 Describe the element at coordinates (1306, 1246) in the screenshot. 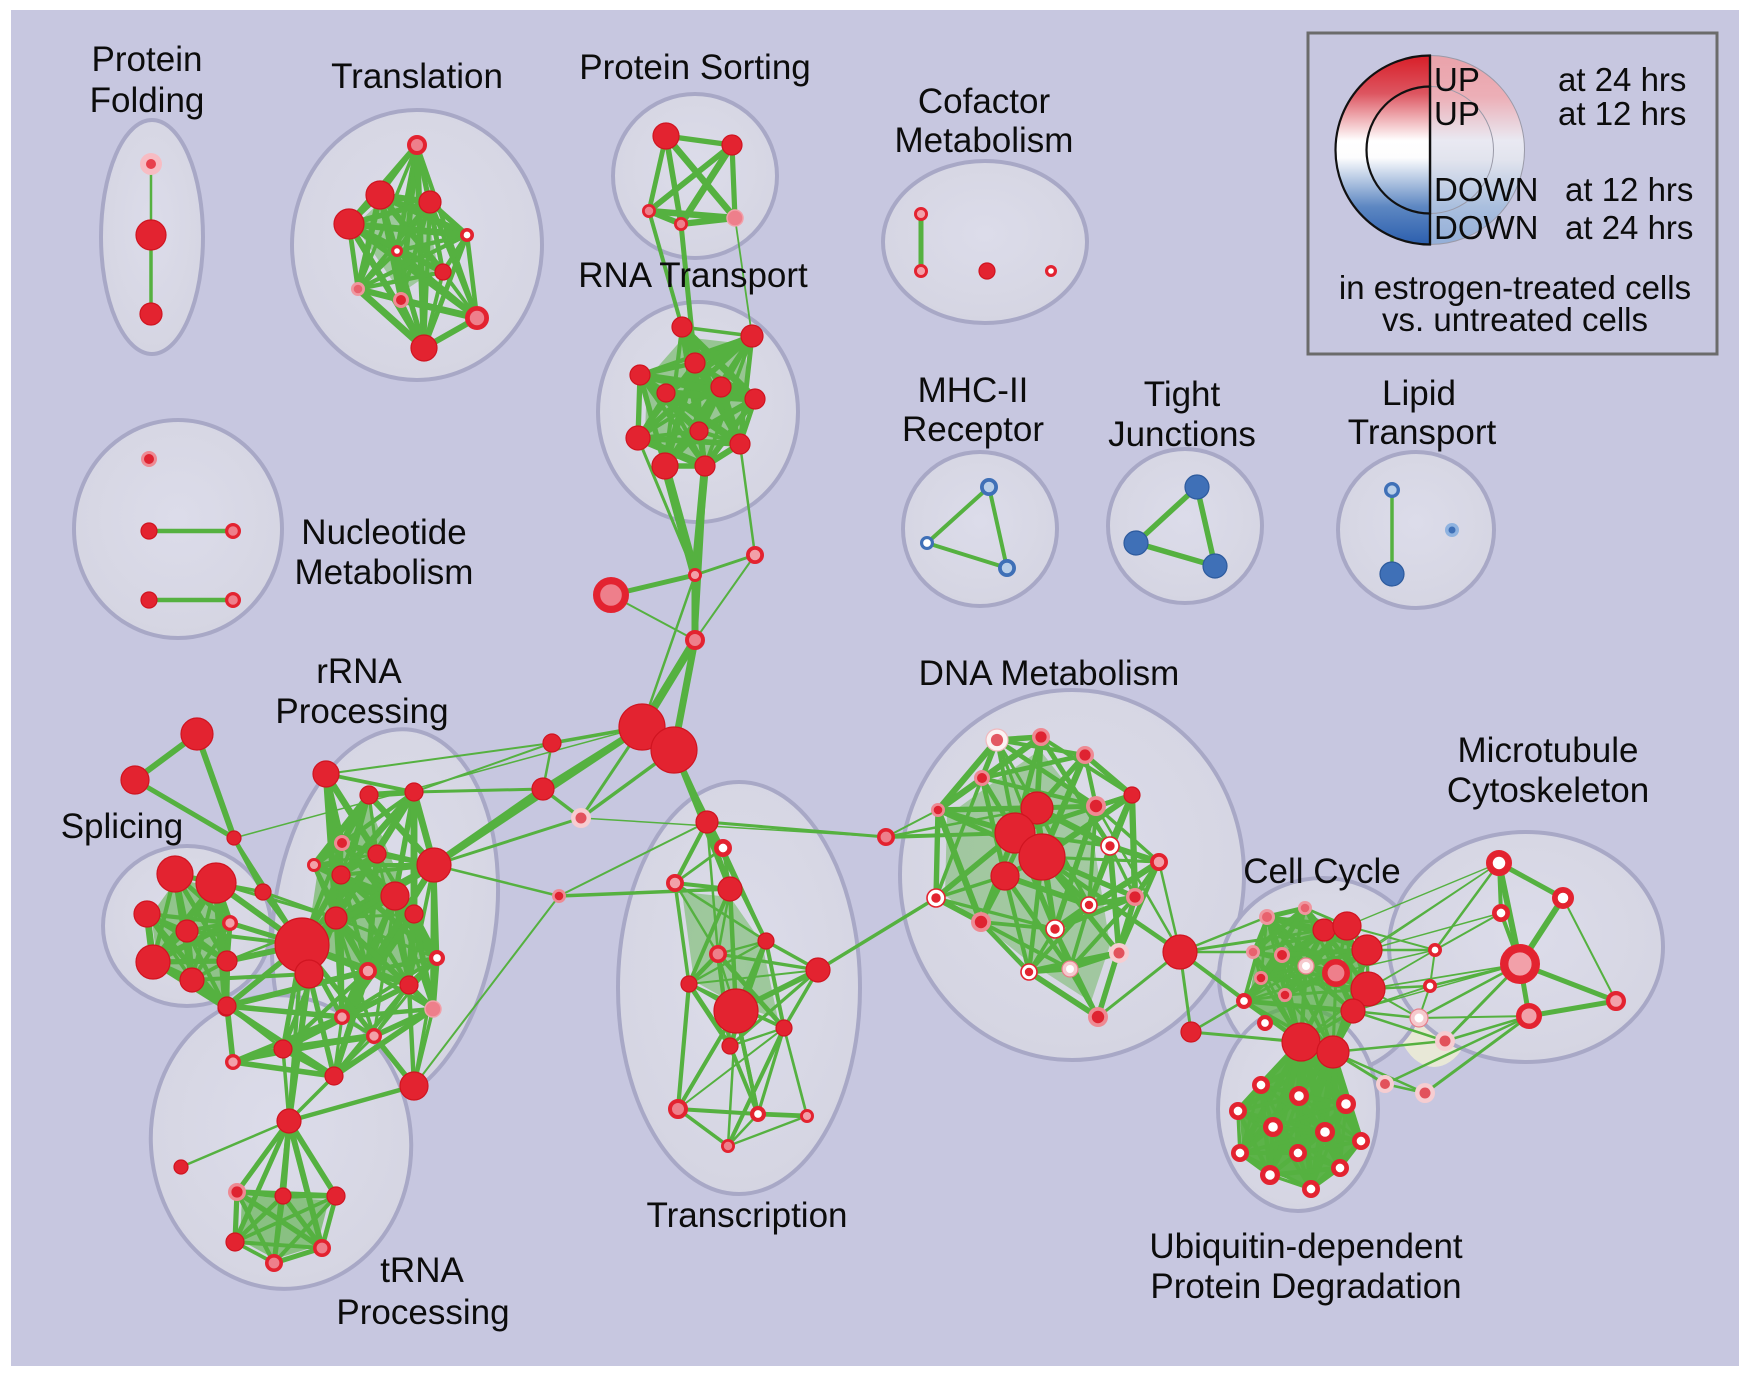

I see `svg-text: Ubiquitin-dependent` at that location.